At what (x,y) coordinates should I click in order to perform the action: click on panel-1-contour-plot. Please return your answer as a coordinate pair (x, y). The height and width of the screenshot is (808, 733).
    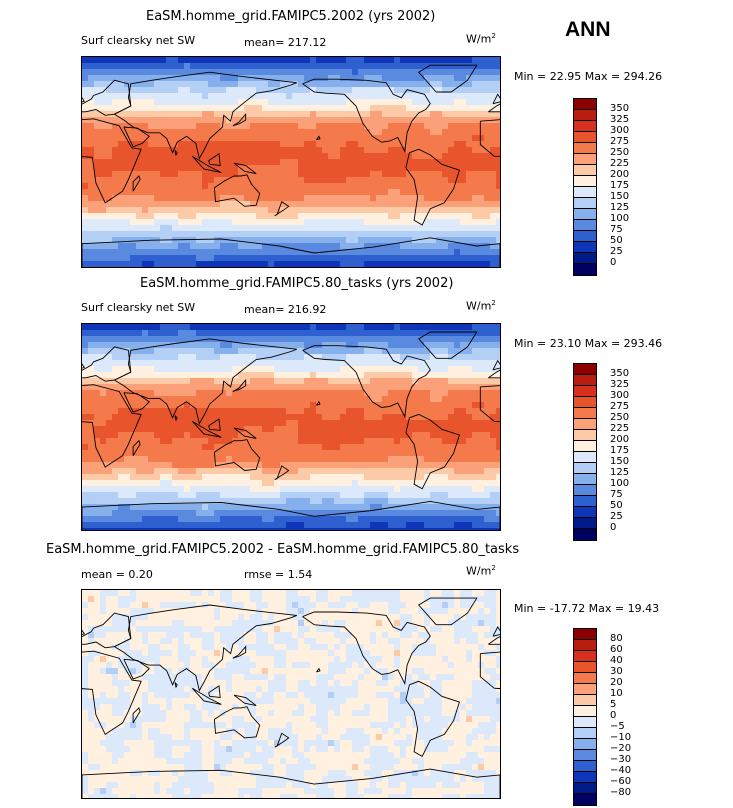
    Looking at the image, I should click on (291, 162).